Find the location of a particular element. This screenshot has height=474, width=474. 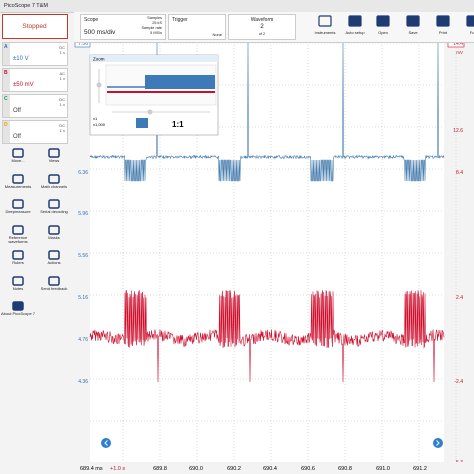

button-label: Auto setup is located at coordinates (355, 32).